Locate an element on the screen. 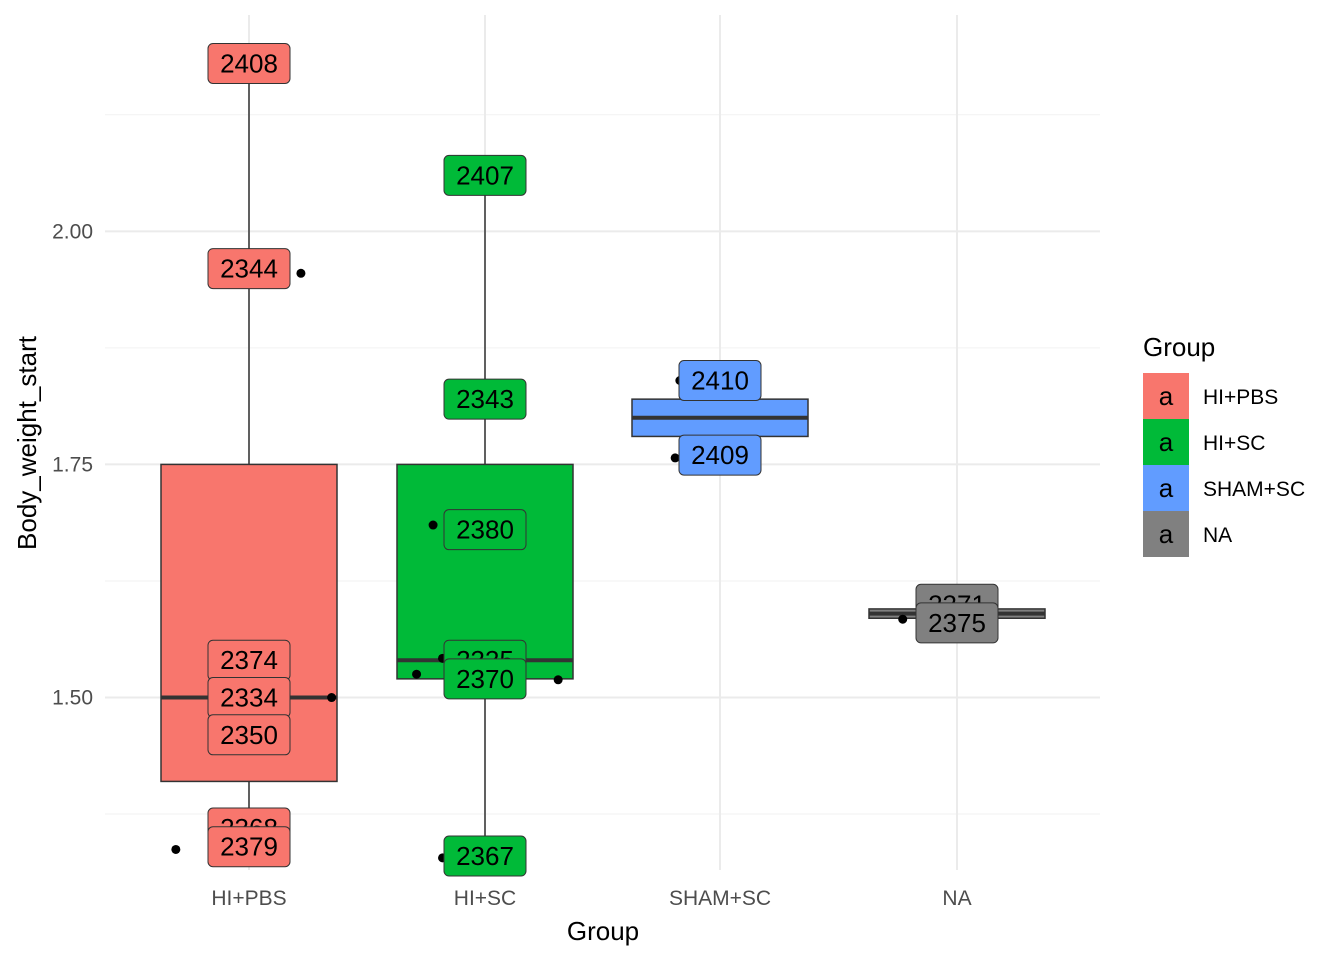 Image resolution: width=1344 pixels, height=960 pixels. point-label: 2407 is located at coordinates (485, 175).